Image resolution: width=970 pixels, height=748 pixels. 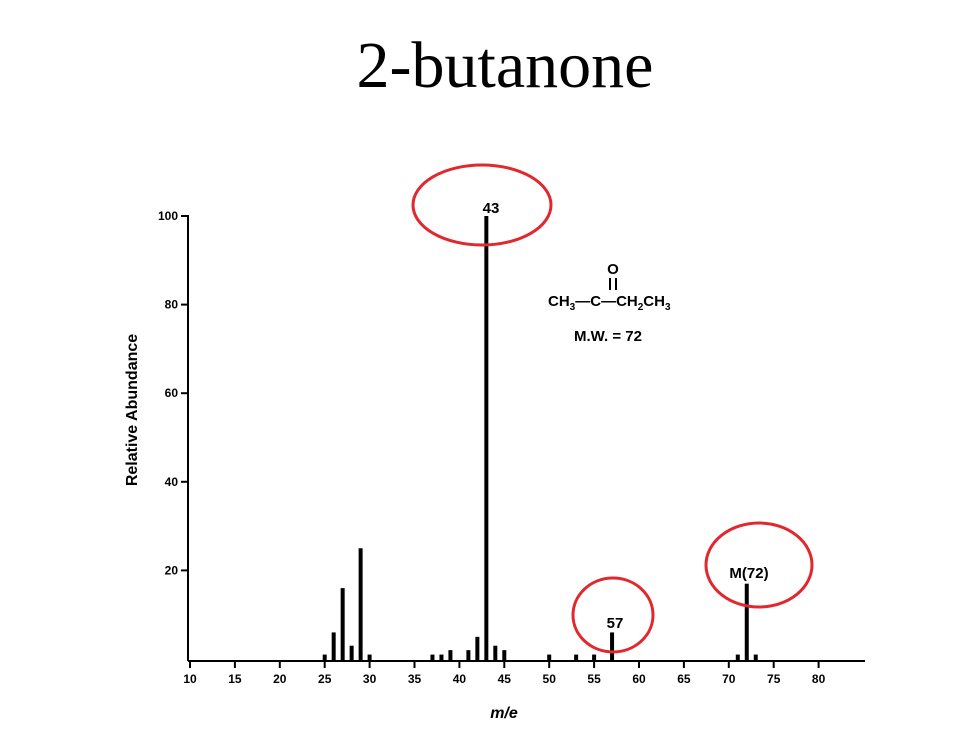 What do you see at coordinates (280, 679) in the screenshot?
I see `x-tick-label: 20` at bounding box center [280, 679].